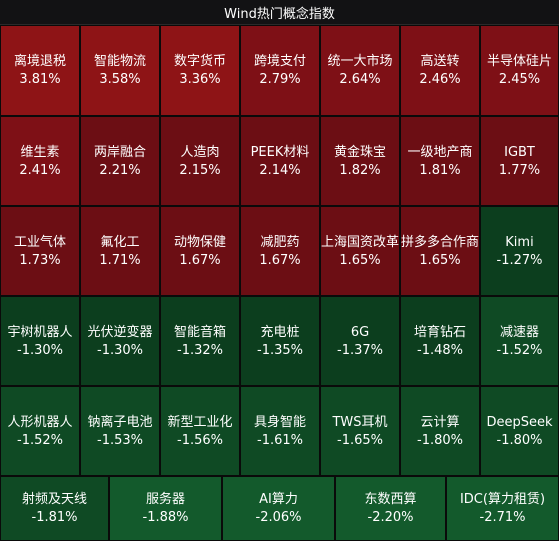 The height and width of the screenshot is (541, 559). I want to click on tile-change-percent: 3.81%, so click(40, 79).